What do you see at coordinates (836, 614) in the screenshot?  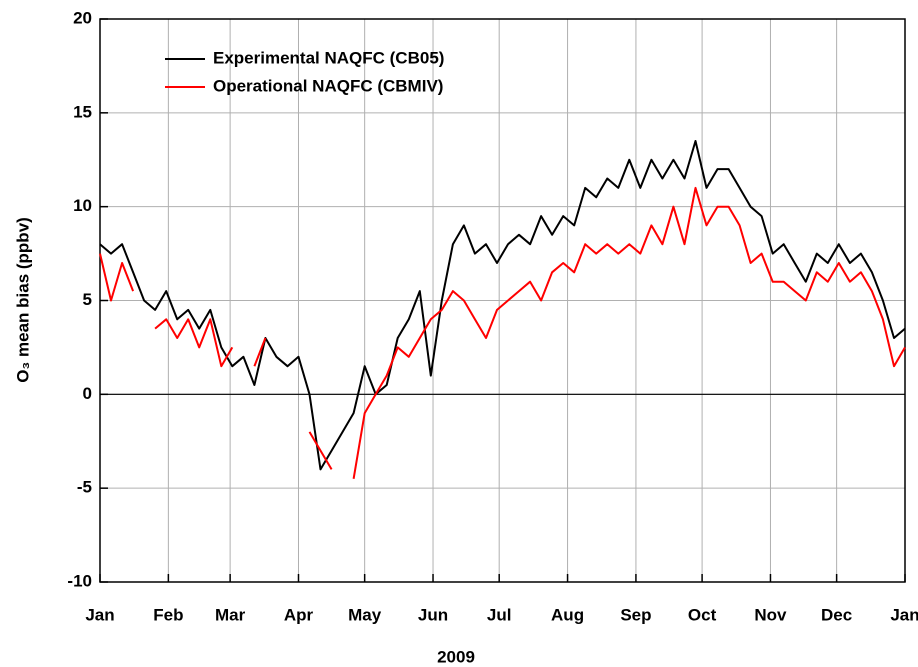 I see `x-tick-label: Dec` at bounding box center [836, 614].